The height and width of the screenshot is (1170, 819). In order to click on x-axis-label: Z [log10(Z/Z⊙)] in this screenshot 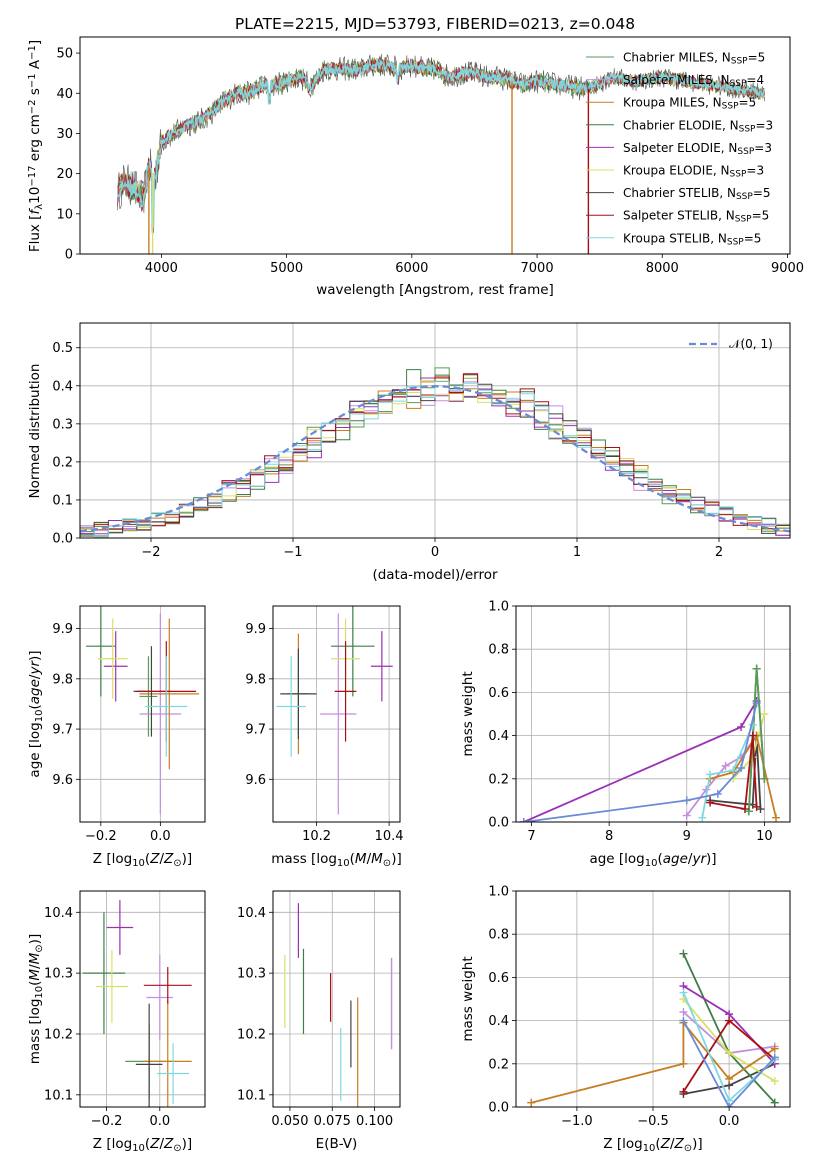, I will do `click(142, 860)`.